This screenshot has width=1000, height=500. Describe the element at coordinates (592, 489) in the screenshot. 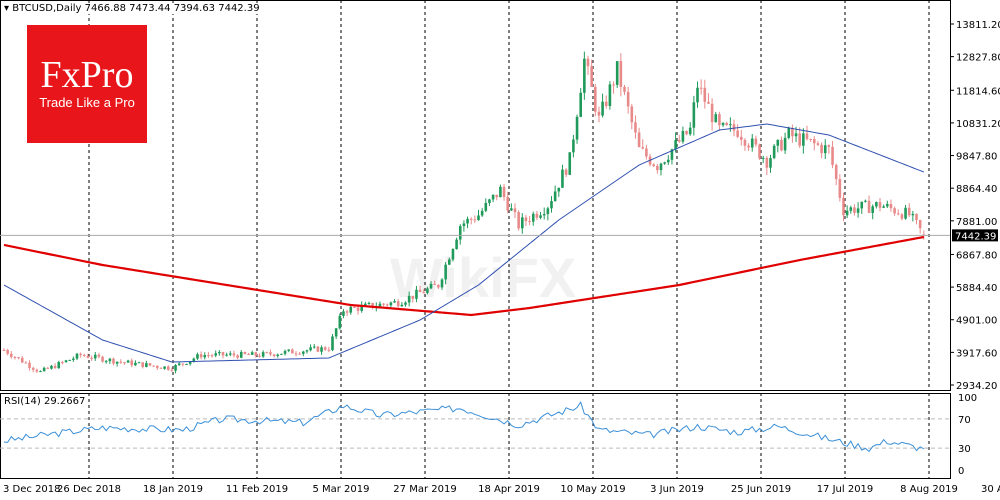

I see `x-tick-label: 10 May 2019` at that location.